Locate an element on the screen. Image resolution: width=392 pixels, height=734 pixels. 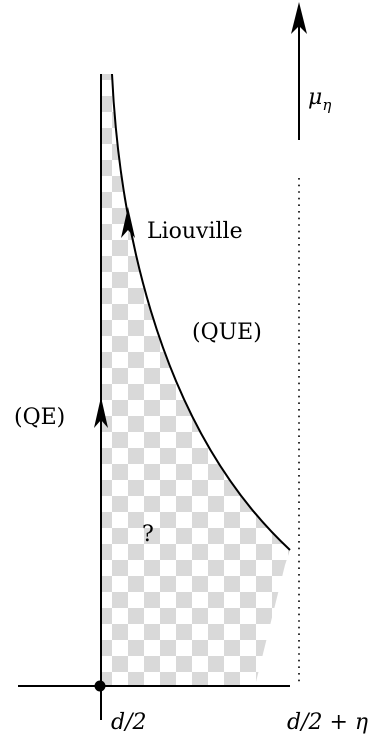
origin-dot is located at coordinates (100, 686).